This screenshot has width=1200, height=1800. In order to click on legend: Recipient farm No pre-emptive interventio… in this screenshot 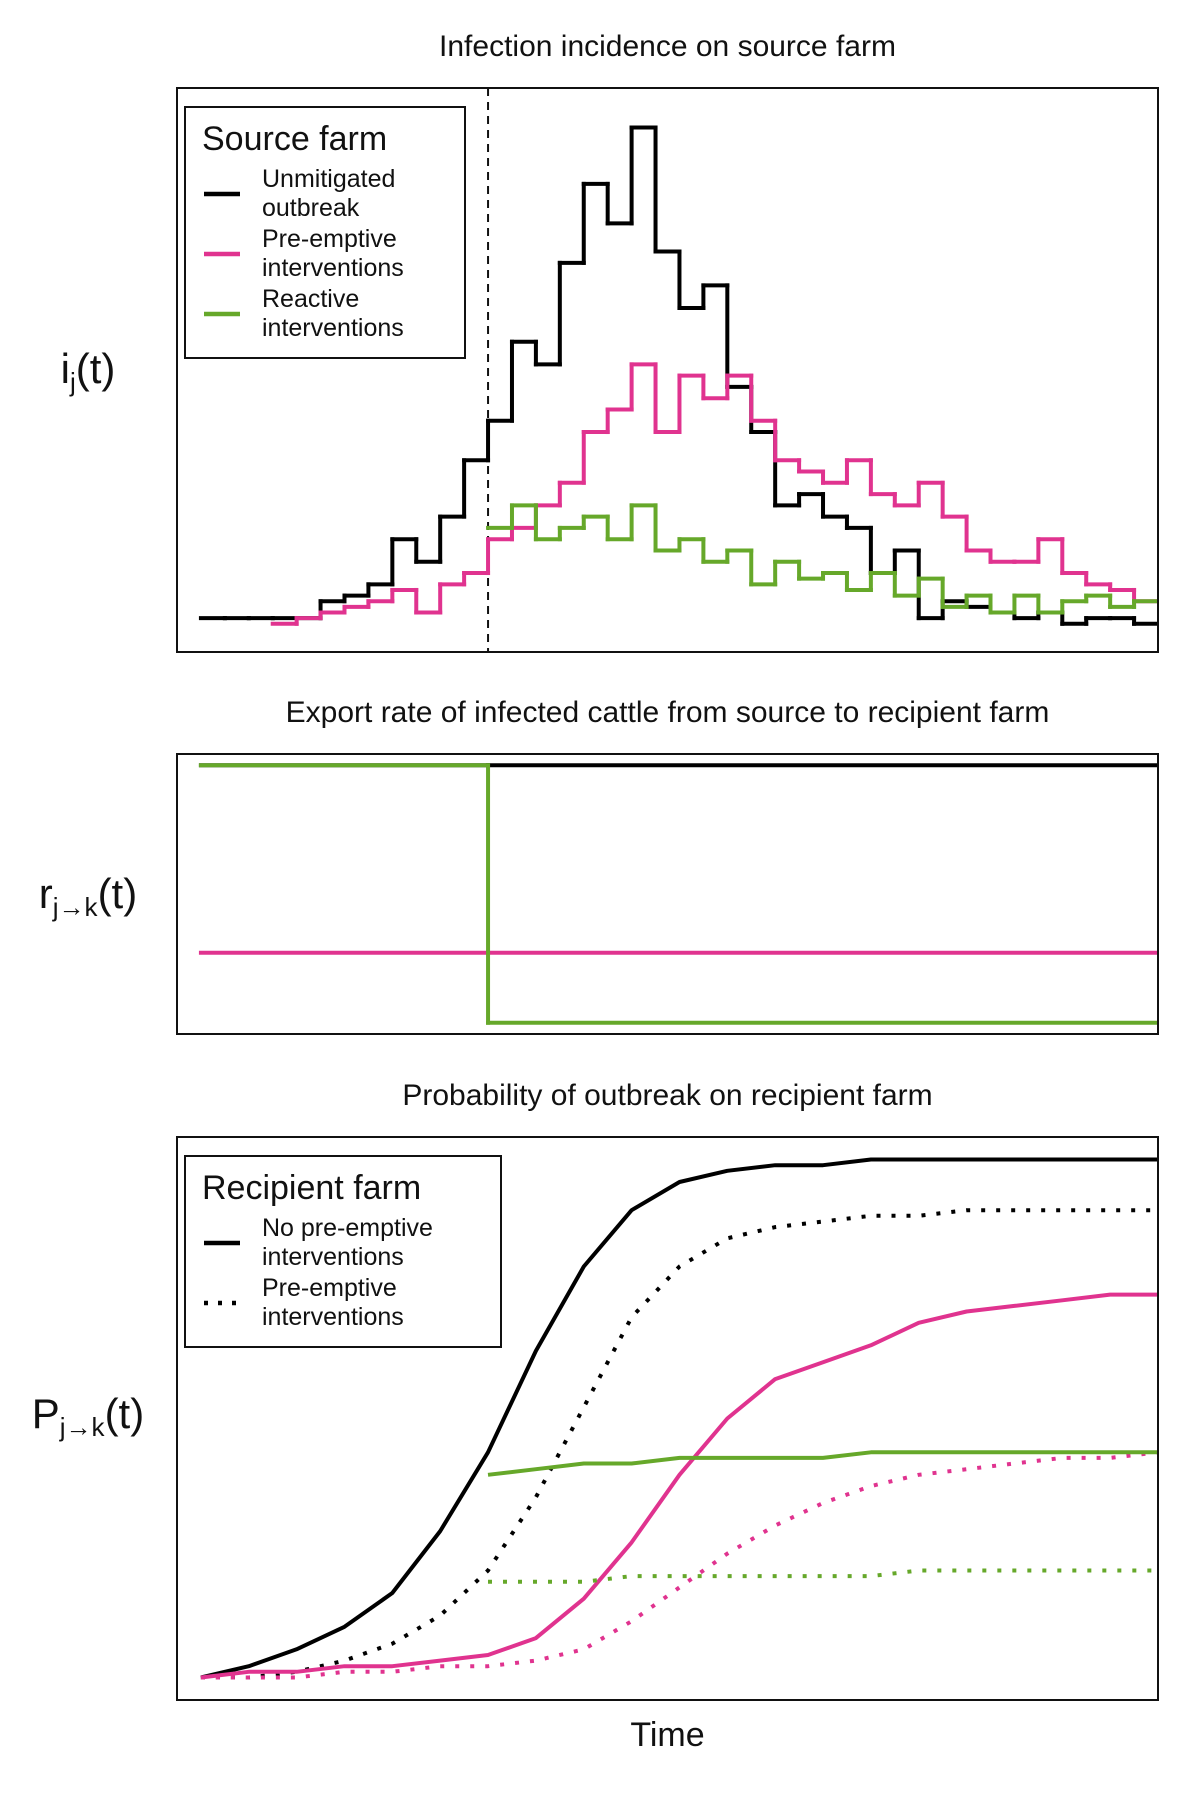, I will do `click(343, 1251)`.